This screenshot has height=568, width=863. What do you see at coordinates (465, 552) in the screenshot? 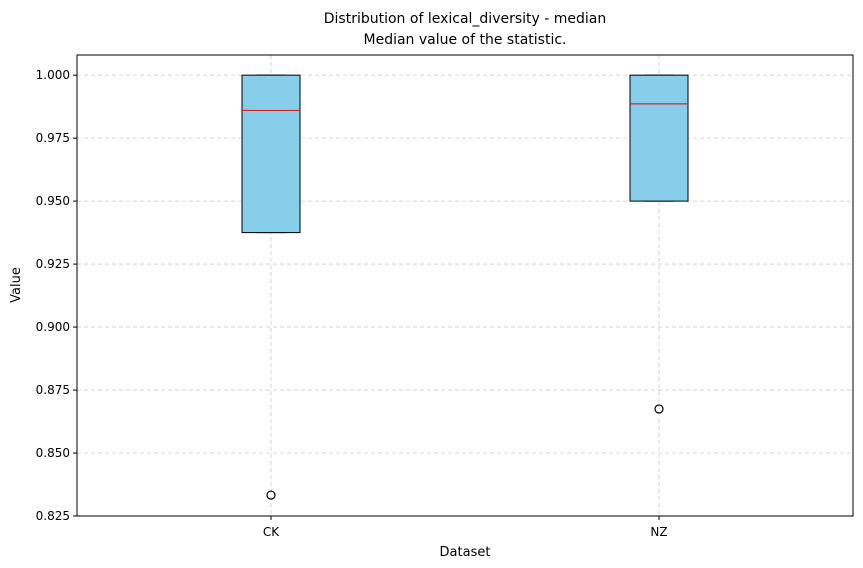
I see `x-axis-label: Dataset` at bounding box center [465, 552].